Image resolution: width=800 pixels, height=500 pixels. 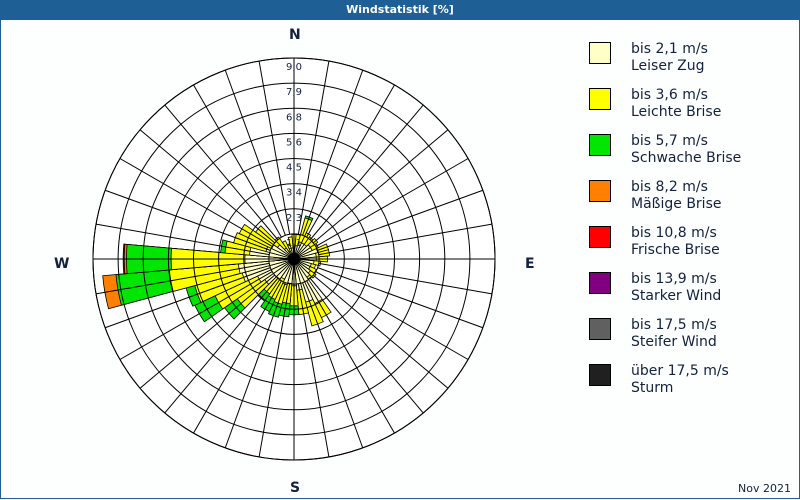 I want to click on legend-range: über 17,5 m/s, so click(x=680, y=371).